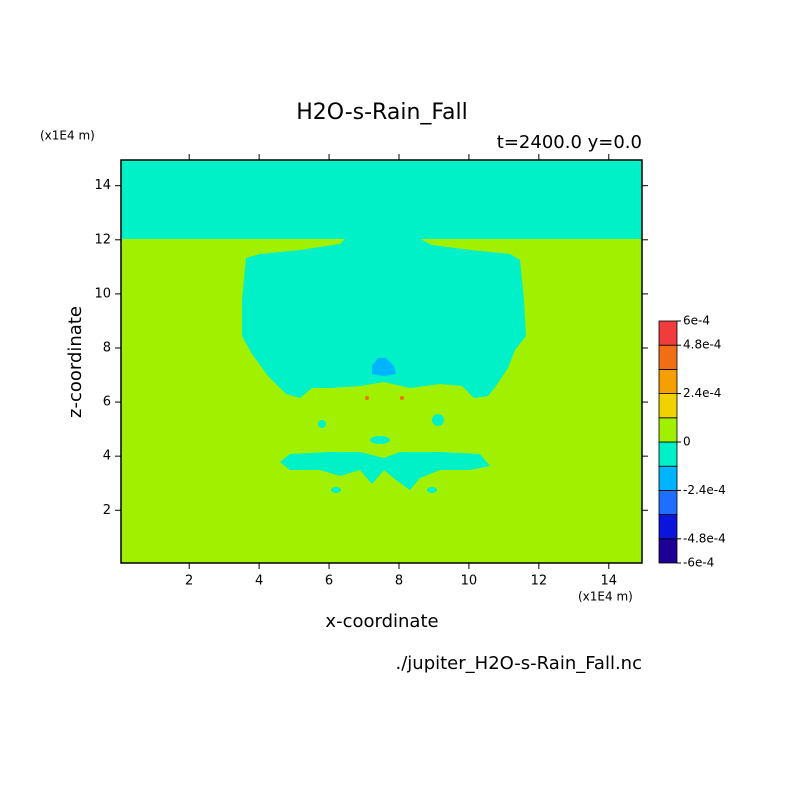  What do you see at coordinates (704, 490) in the screenshot?
I see `colorbar-label: -2.4e-4` at bounding box center [704, 490].